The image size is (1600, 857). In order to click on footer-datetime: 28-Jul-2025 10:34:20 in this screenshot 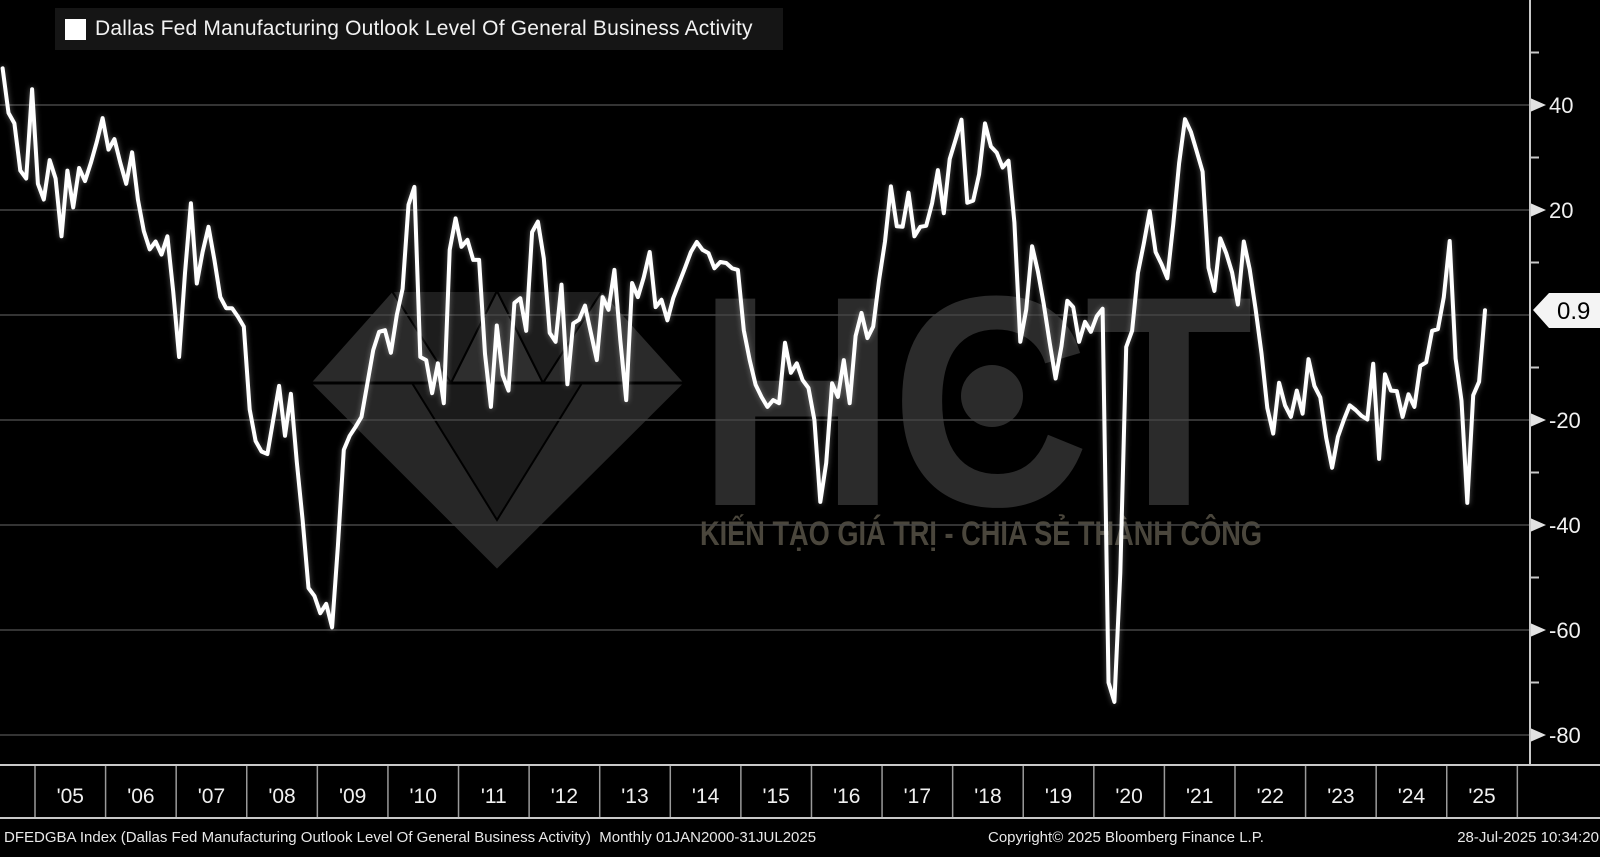, I will do `click(1528, 837)`.